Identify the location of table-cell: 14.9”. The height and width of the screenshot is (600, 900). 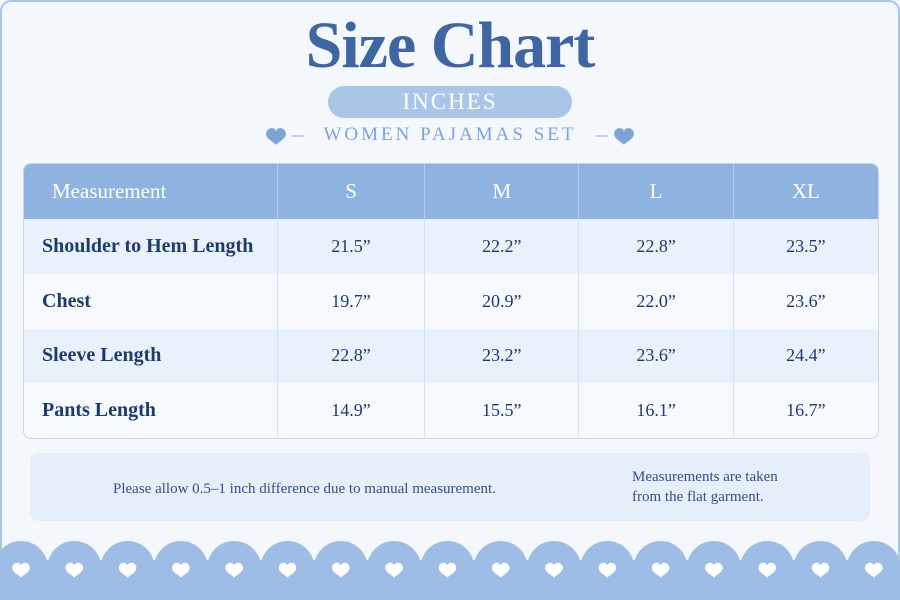
(350, 410).